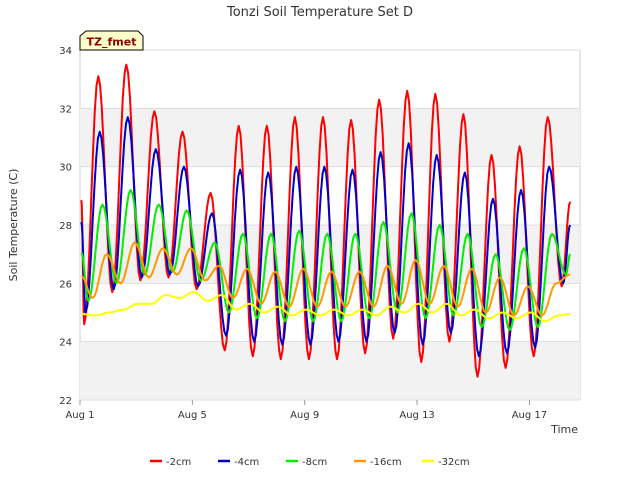 This screenshot has height=484, width=640. I want to click on legend-label: -32cm, so click(454, 462).